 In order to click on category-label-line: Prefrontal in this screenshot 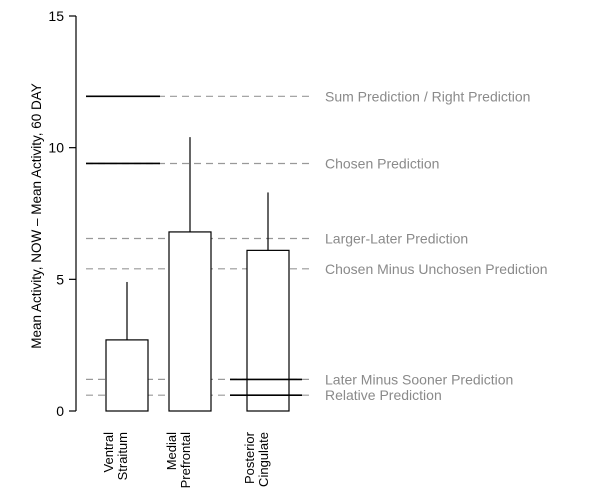, I will do `click(185, 460)`.